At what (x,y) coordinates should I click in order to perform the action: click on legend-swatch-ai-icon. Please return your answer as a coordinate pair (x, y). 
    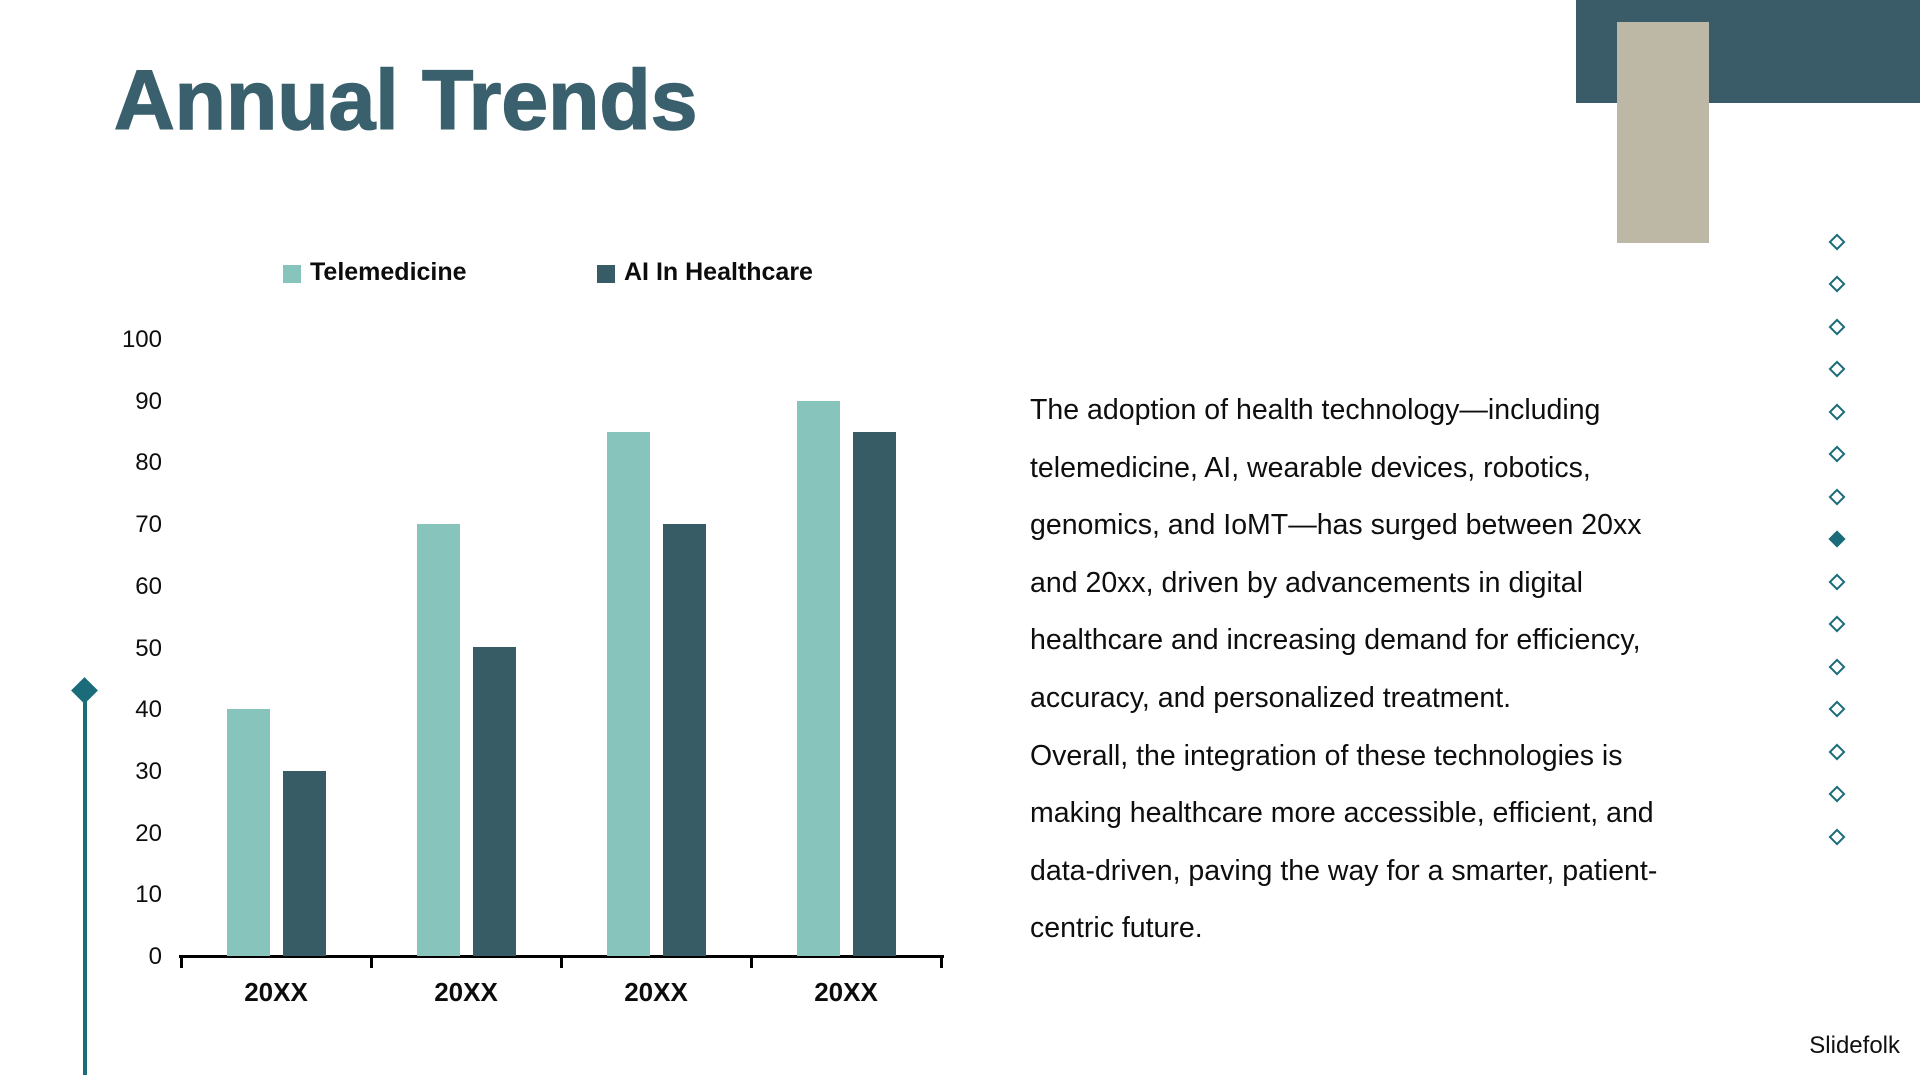
    Looking at the image, I should click on (606, 274).